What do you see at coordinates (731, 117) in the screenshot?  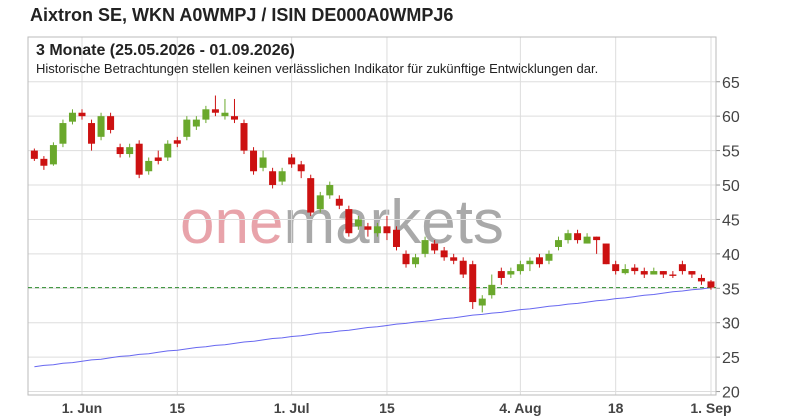 I see `y-tick-label: 60` at bounding box center [731, 117].